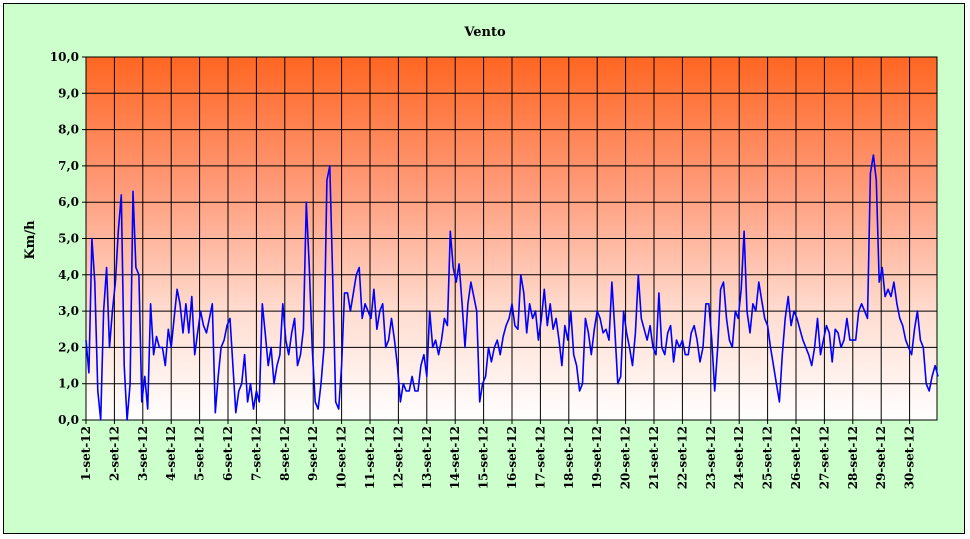  What do you see at coordinates (824, 457) in the screenshot?
I see `x-tick-label: 27-set-12` at bounding box center [824, 457].